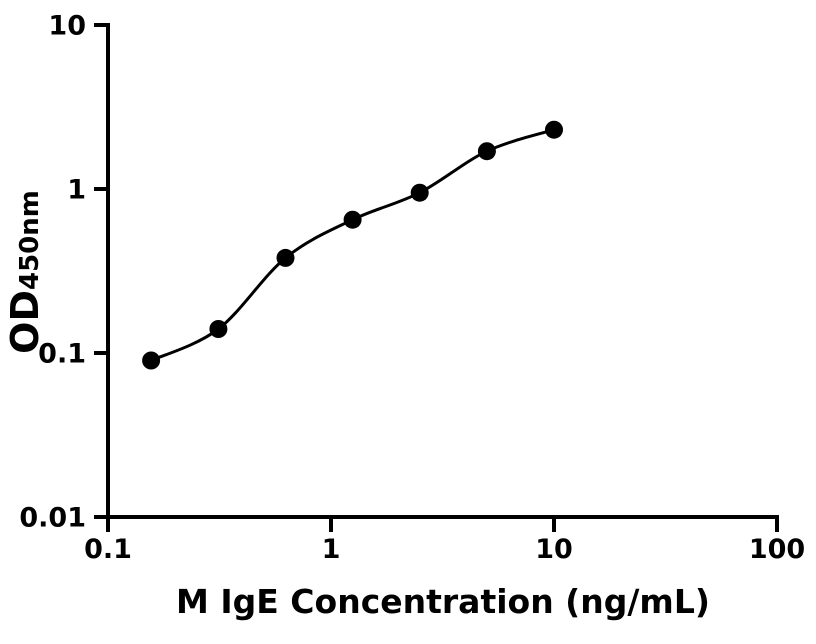 This screenshot has height=644, width=816. Describe the element at coordinates (331, 549) in the screenshot. I see `x-tick-label: 1` at that location.